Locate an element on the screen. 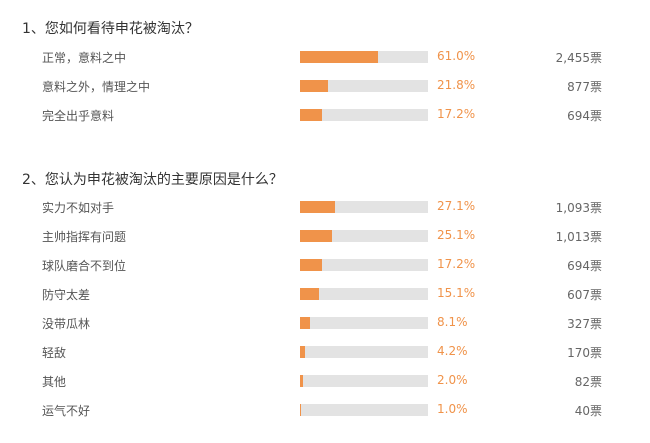 Image resolution: width=650 pixels, height=443 pixels. poll-1-question: 1、您如何看待申花被淘汰？ is located at coordinates (110, 29).